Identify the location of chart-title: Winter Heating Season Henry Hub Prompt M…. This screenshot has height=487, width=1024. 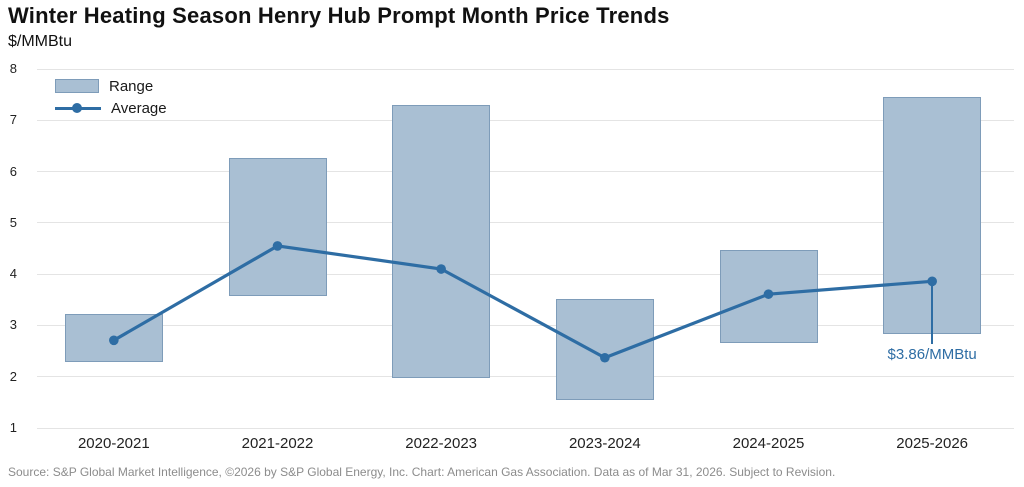
(339, 15).